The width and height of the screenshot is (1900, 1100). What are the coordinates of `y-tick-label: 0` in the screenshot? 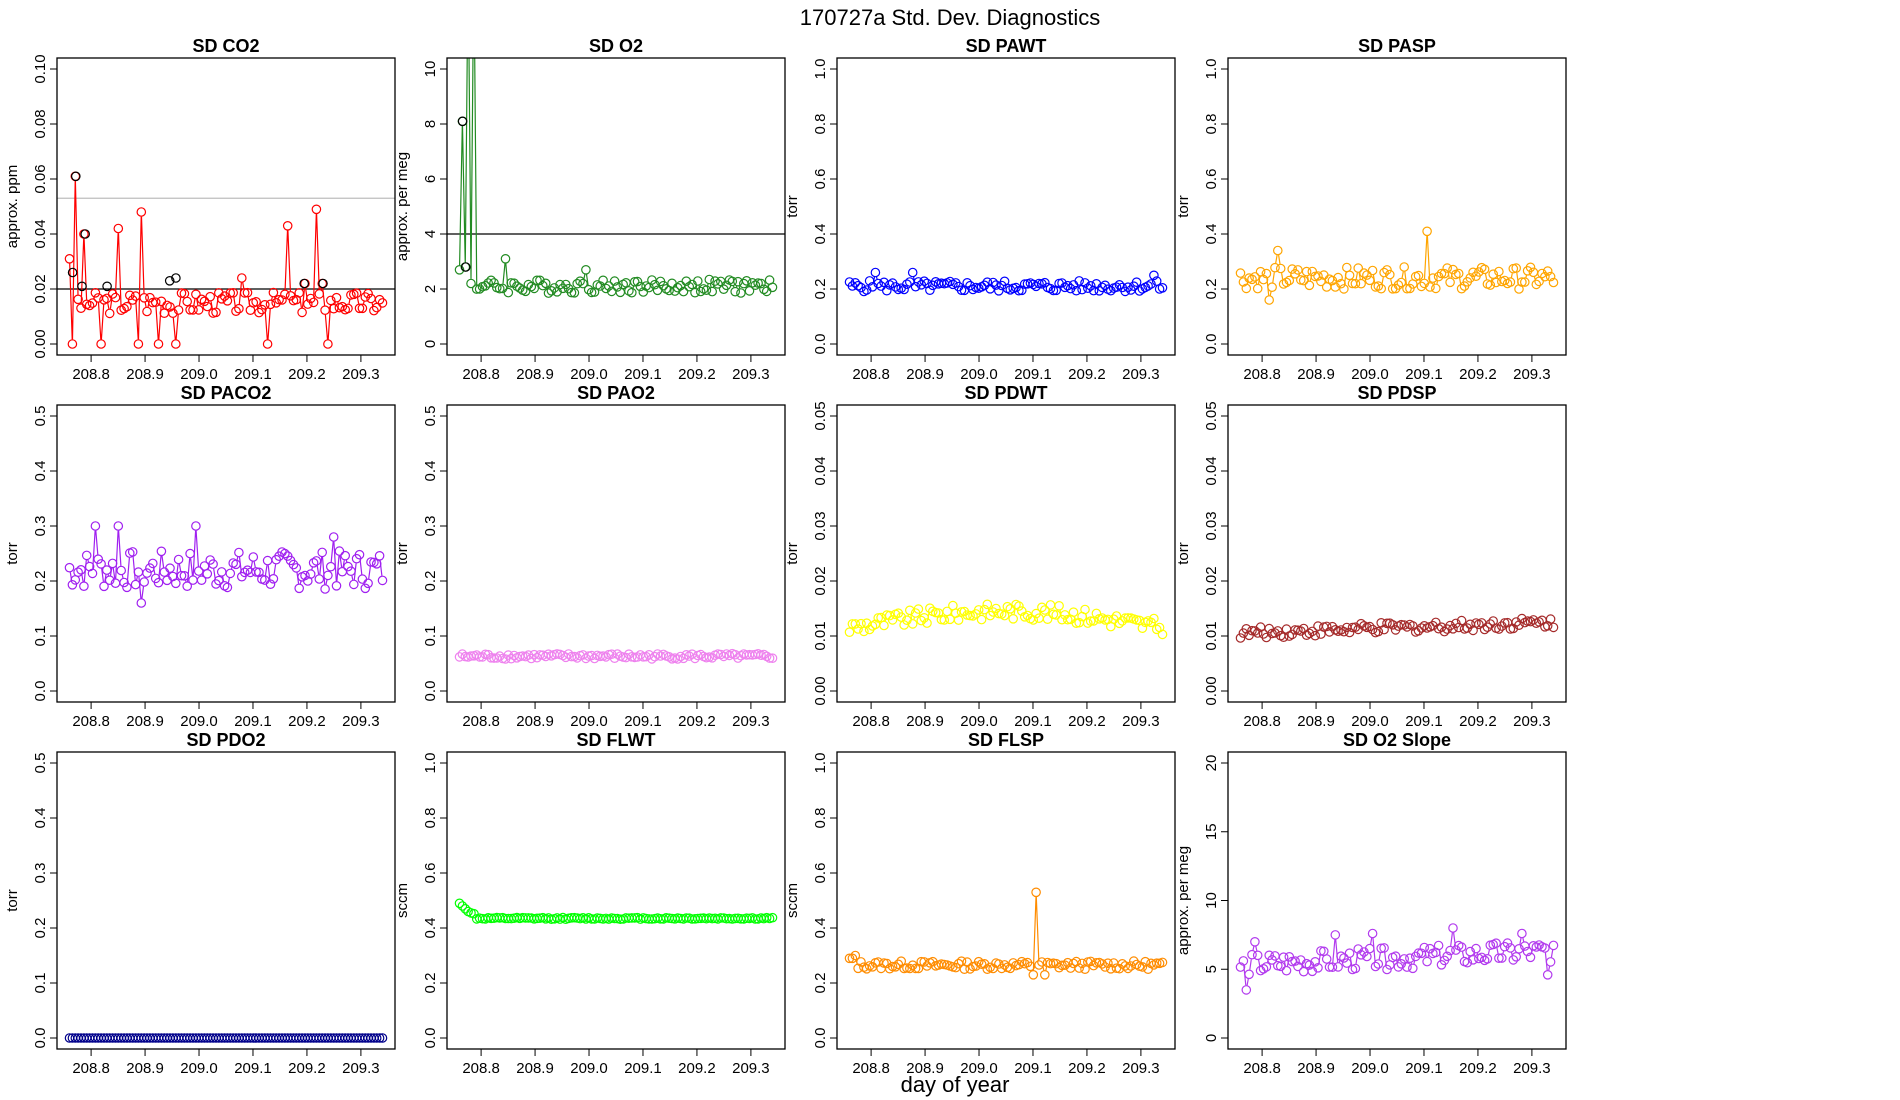 It's located at (430, 344).